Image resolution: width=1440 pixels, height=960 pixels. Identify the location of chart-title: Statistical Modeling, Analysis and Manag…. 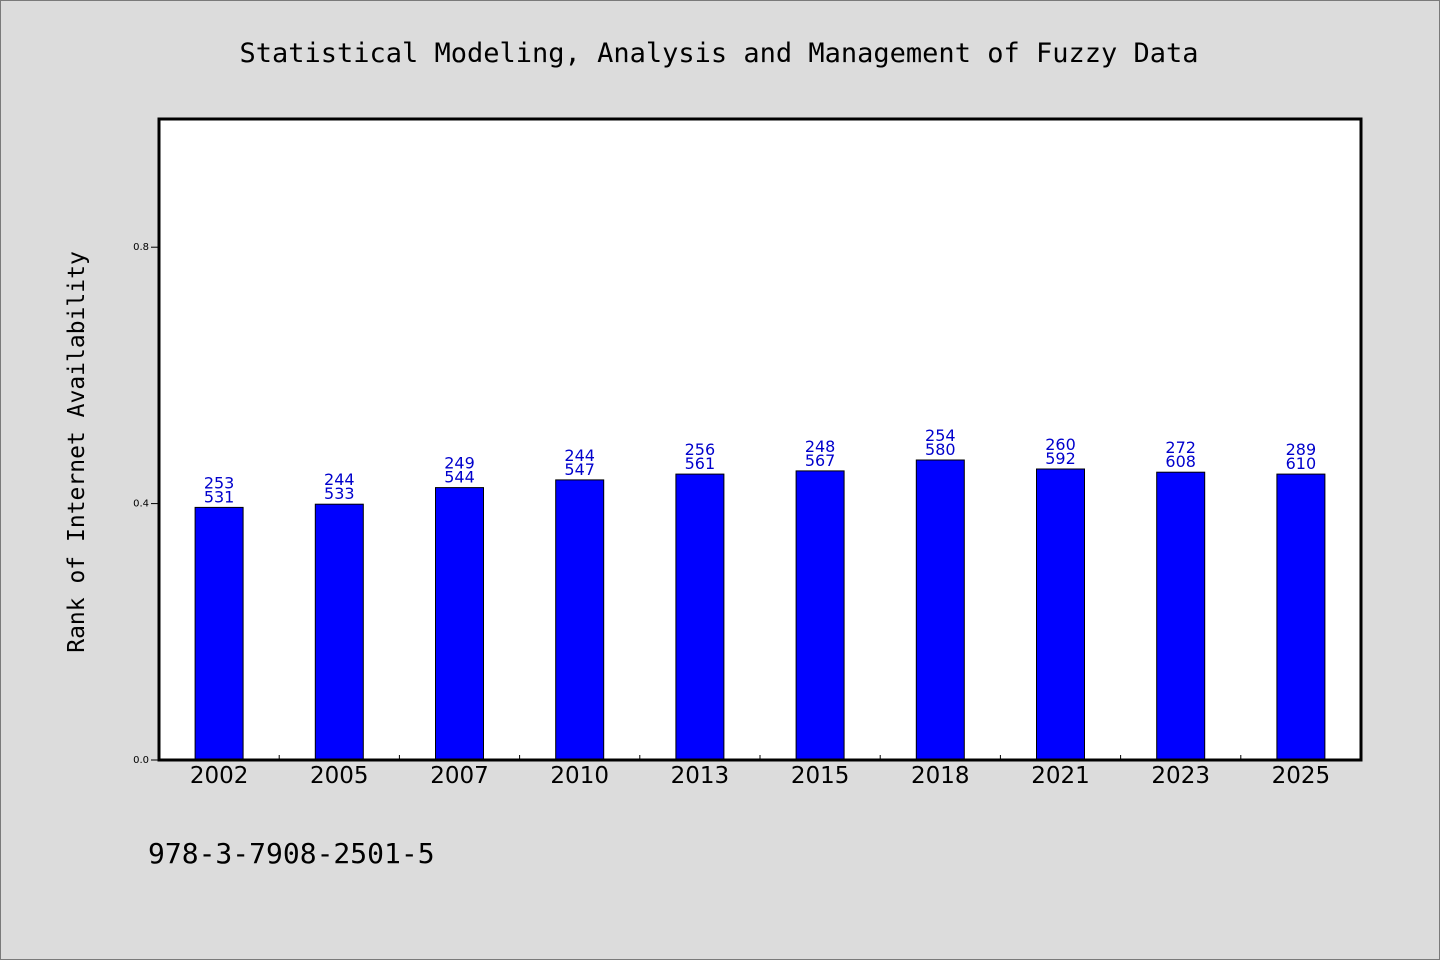
(718, 53).